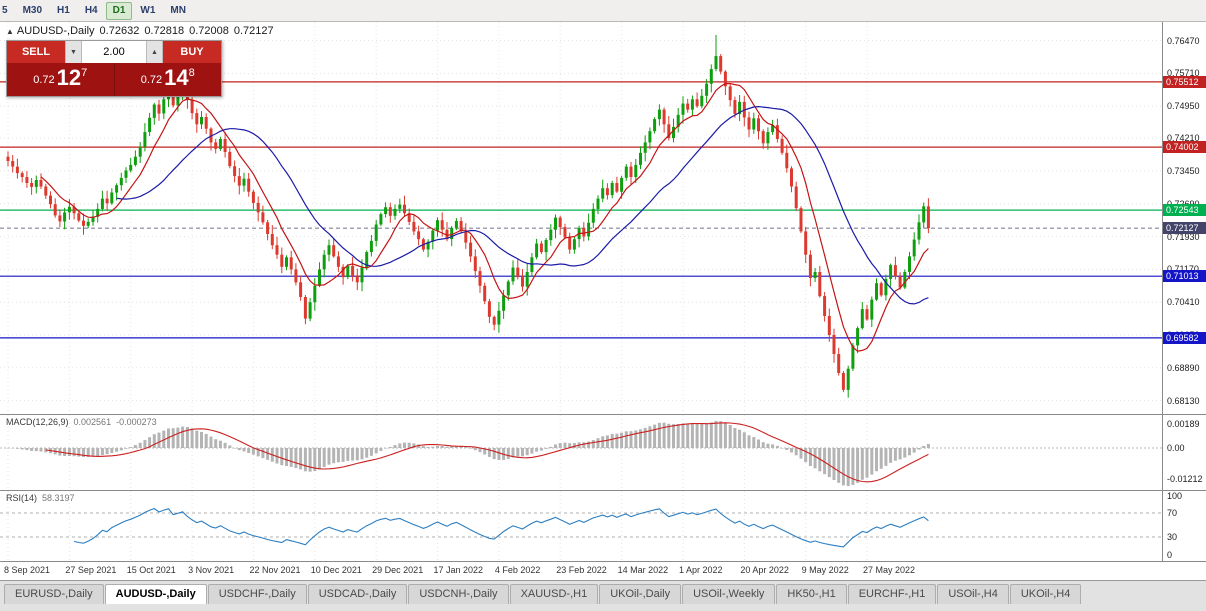  I want to click on macd-axis-value: 0.00189, so click(1183, 424).